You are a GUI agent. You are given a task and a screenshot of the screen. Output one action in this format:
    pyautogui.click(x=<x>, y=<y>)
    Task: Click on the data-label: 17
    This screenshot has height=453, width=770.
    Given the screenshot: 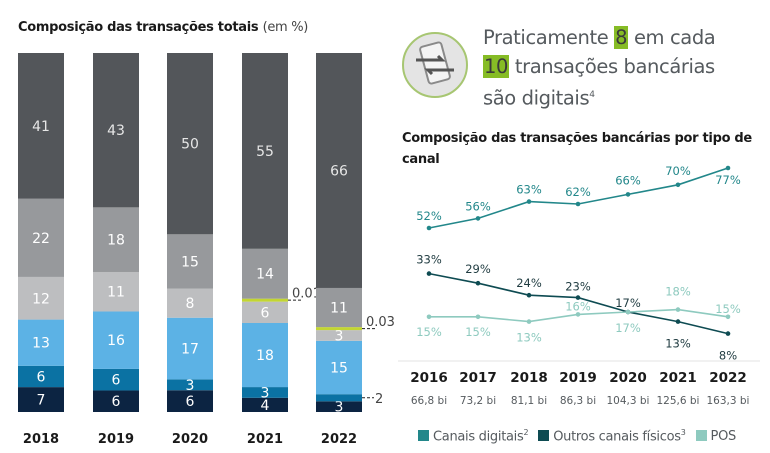 What is the action you would take?
    pyautogui.click(x=190, y=350)
    